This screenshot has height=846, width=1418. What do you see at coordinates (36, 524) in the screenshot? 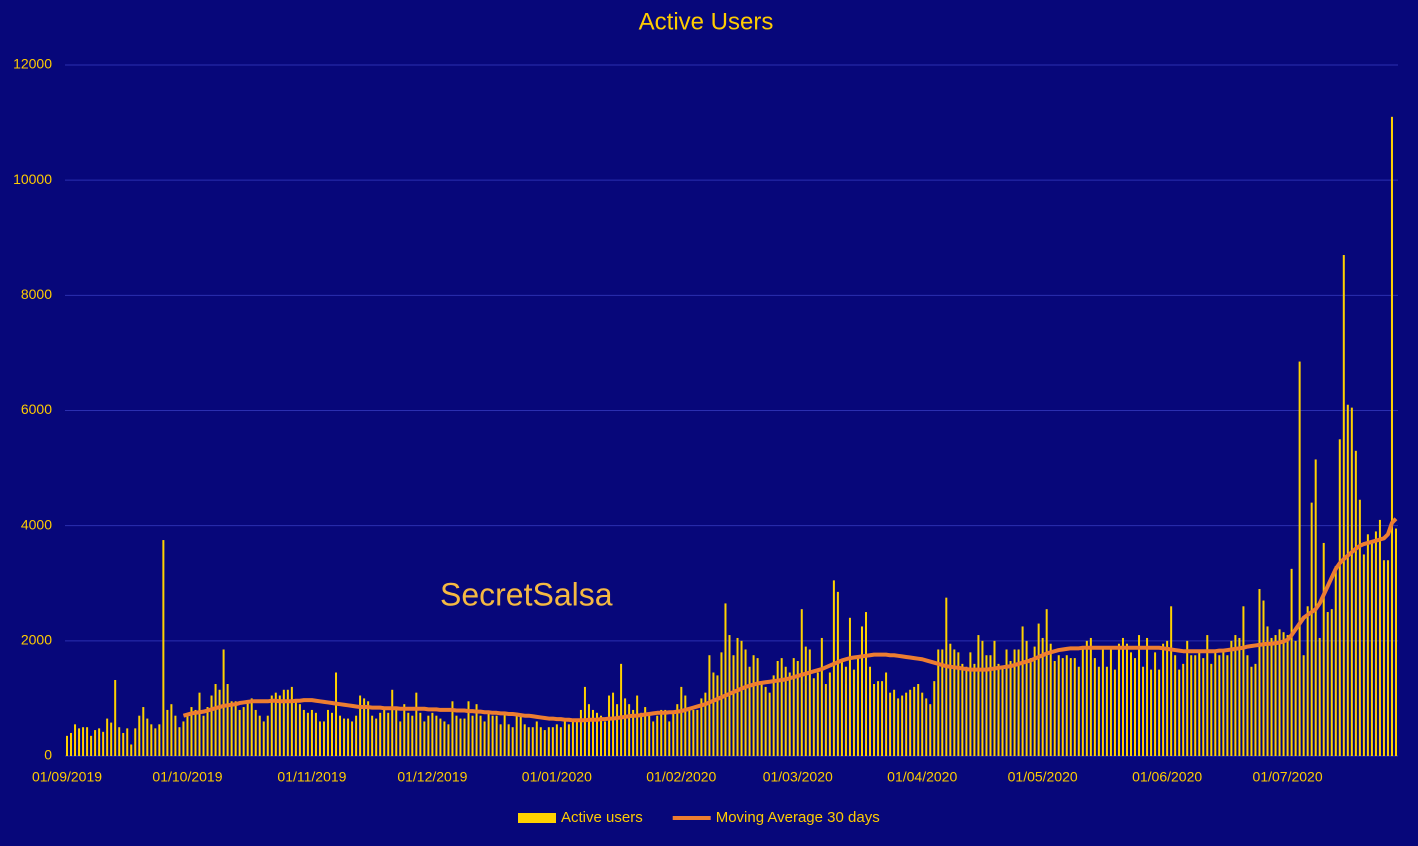
I see `y-tick-label: 4000` at bounding box center [36, 524].